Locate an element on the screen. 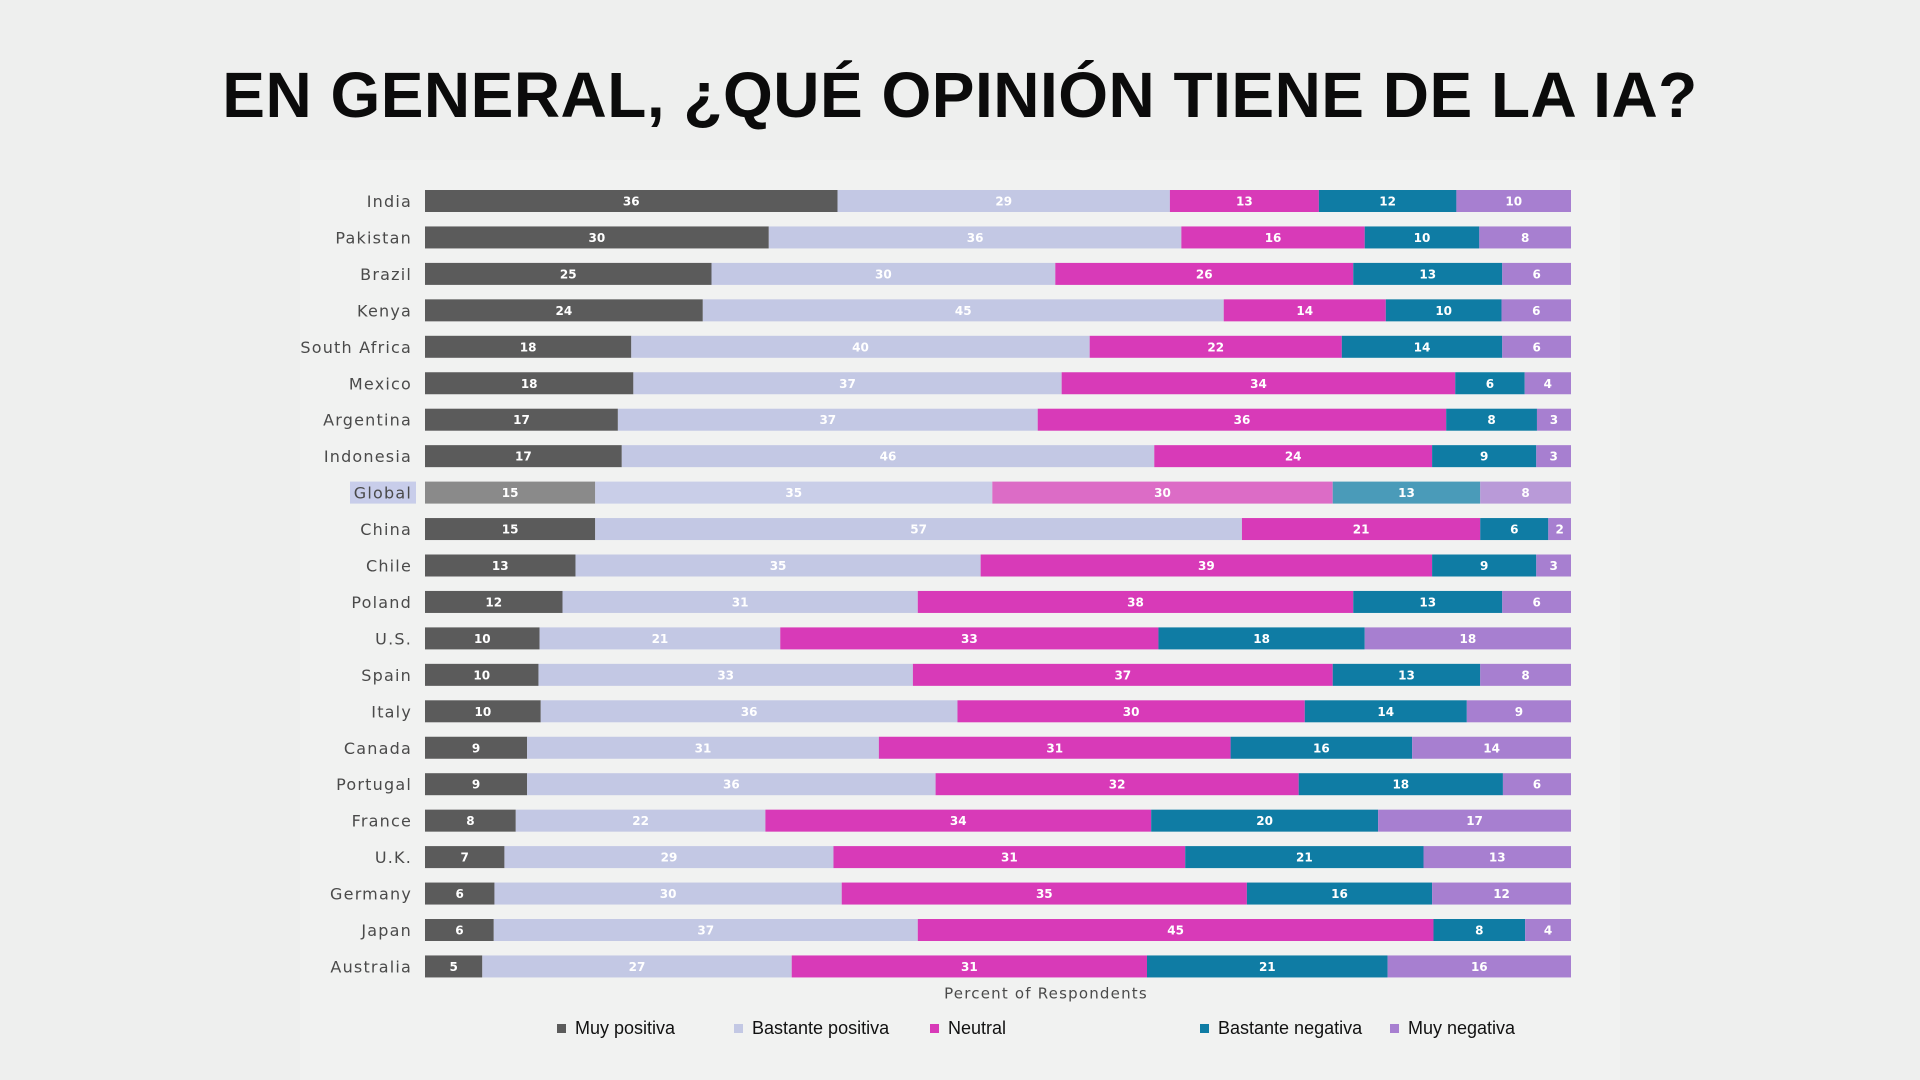 The width and height of the screenshot is (1920, 1080). category-label-portugal: Portugal is located at coordinates (374, 784).